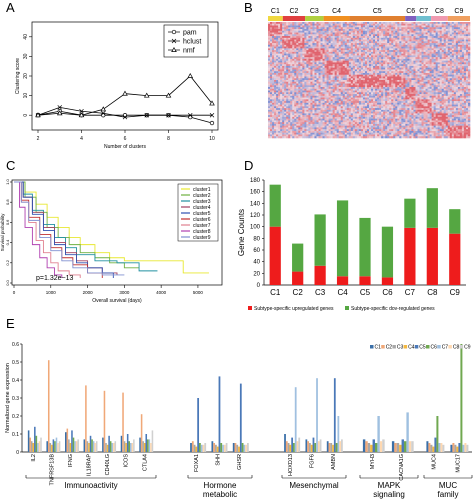  Describe the element at coordinates (125, 147) in the screenshot. I see `panel-a-xlabel: Number of clusters` at that location.